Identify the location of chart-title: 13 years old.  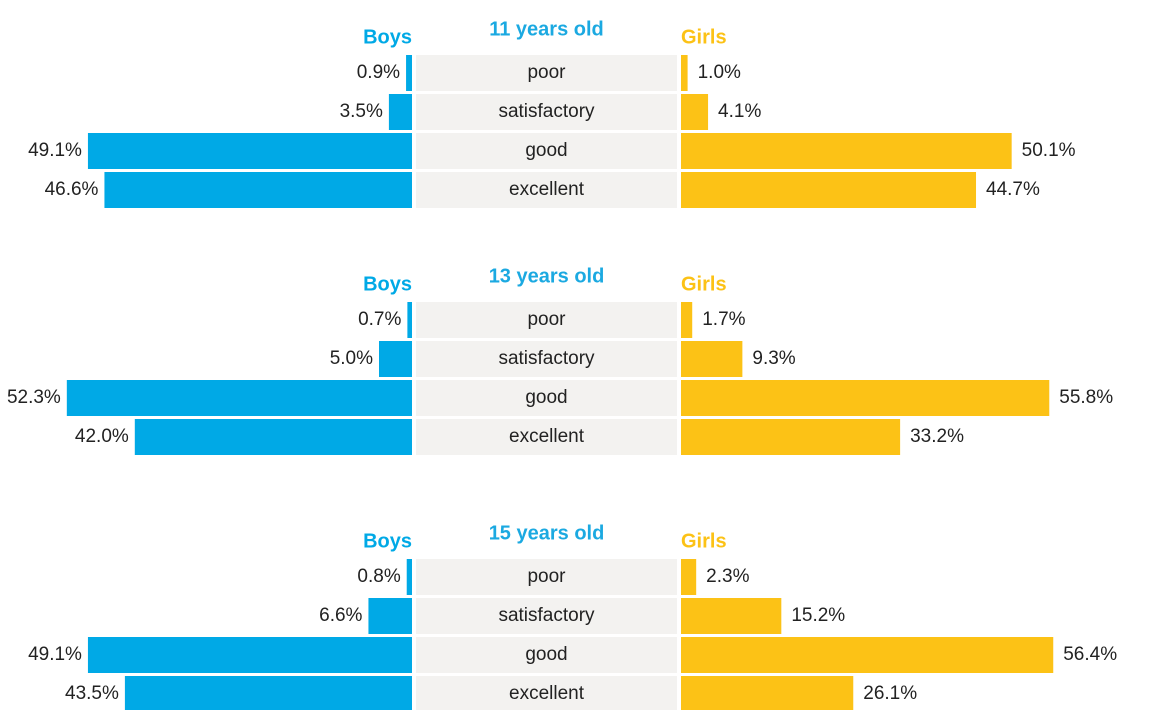
(547, 276).